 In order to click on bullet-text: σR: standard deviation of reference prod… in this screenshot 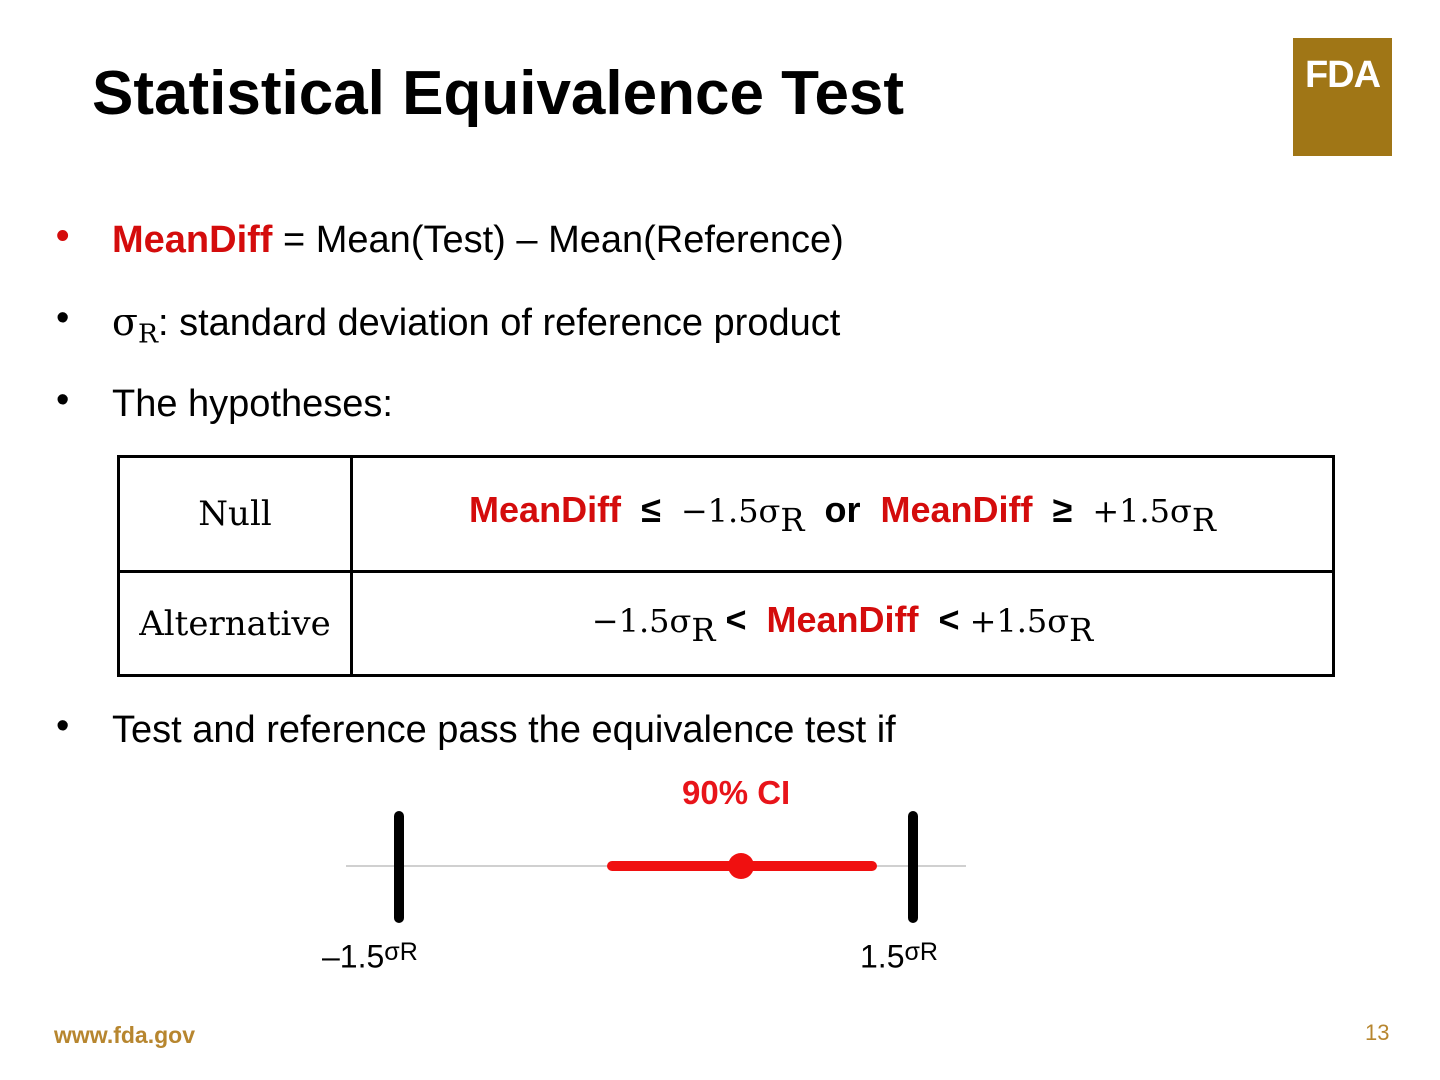, I will do `click(476, 328)`.